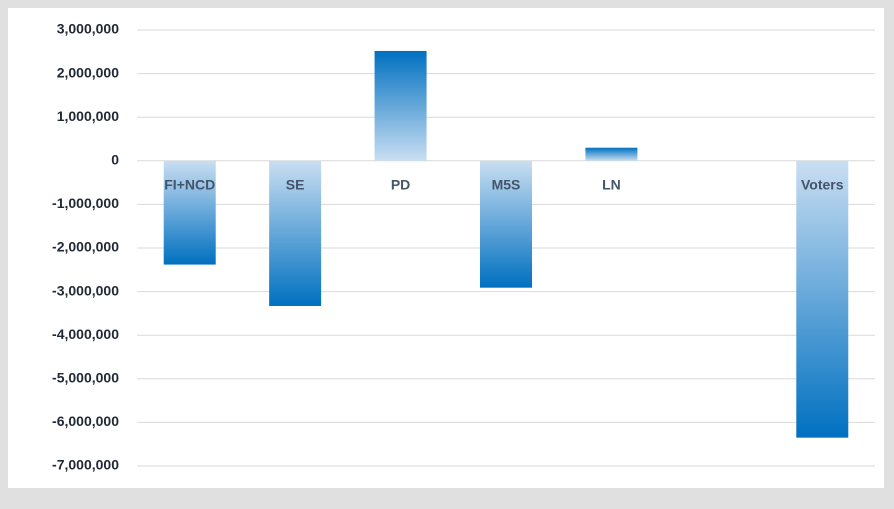 Image resolution: width=894 pixels, height=509 pixels. I want to click on y-tick-label: -6,000,000, so click(85, 421).